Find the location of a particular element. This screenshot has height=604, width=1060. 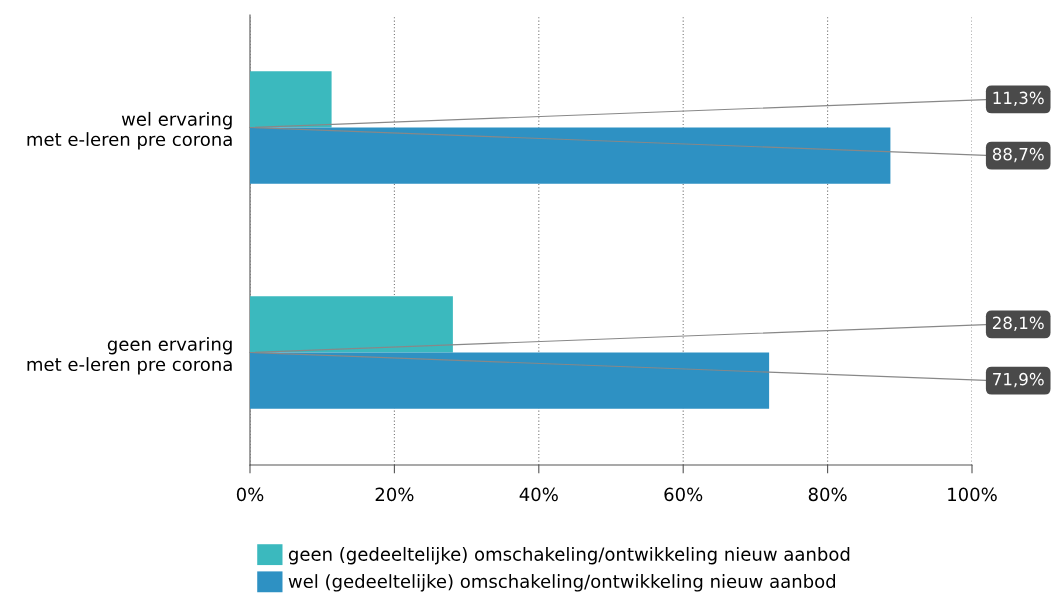

y-tick-label: wel ervaring met e-leren pre corona is located at coordinates (129, 130).